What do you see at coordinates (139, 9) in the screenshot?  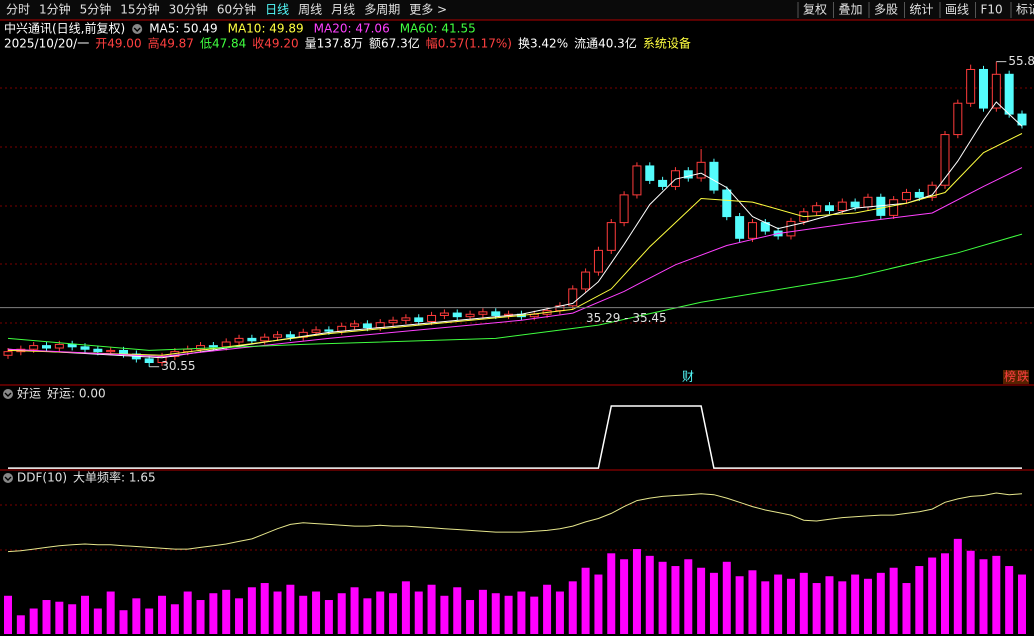 I see `period-button: 15分钟` at bounding box center [139, 9].